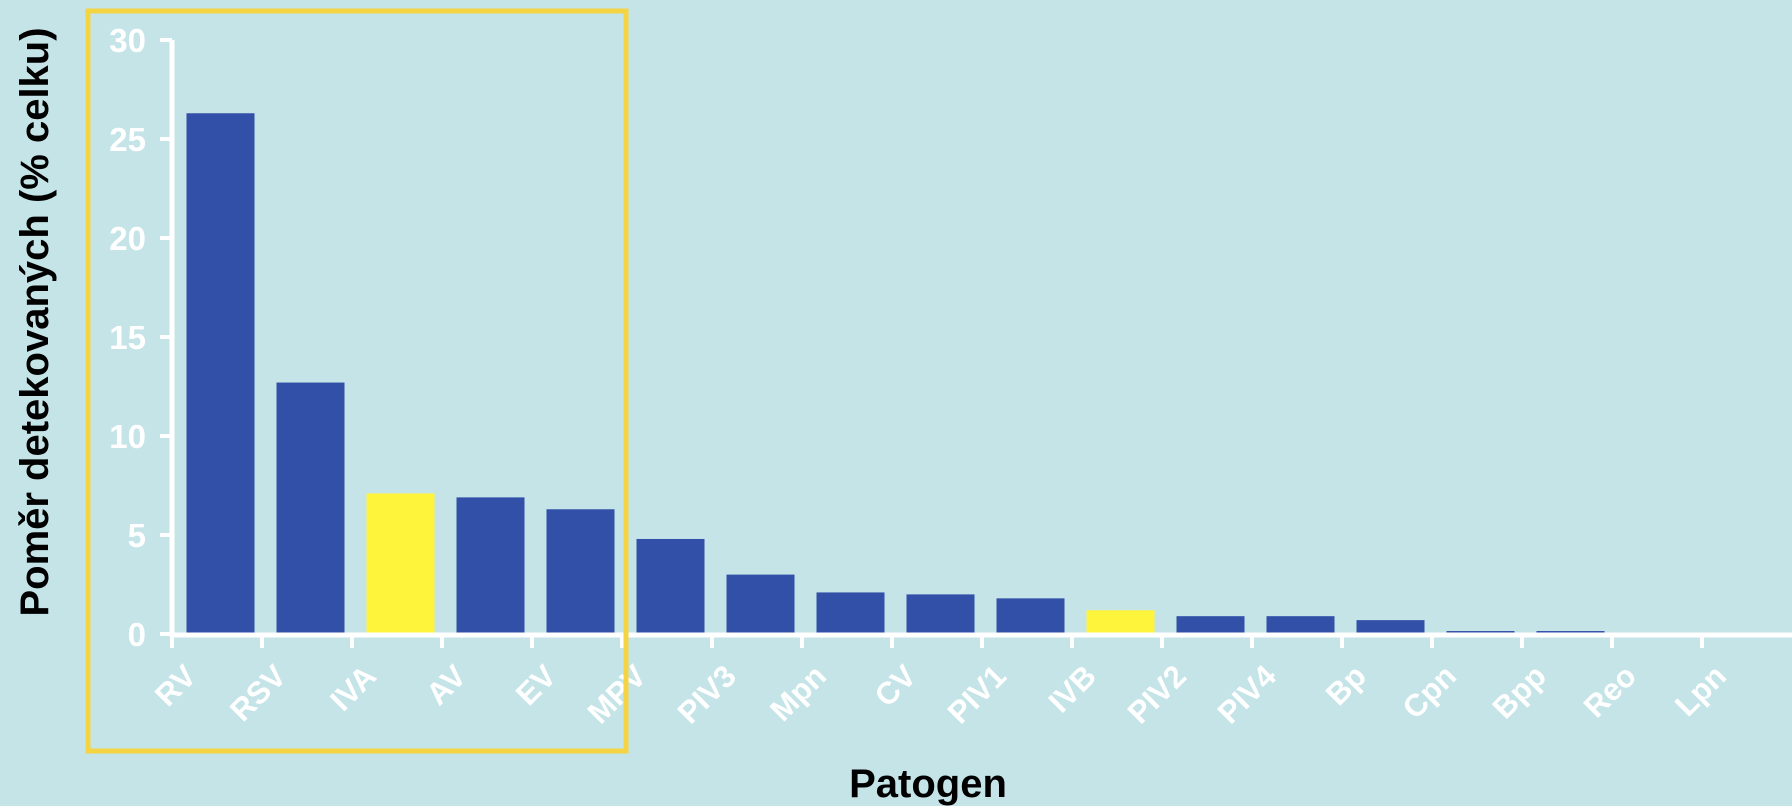 This screenshot has height=806, width=1792. Describe the element at coordinates (536, 685) in the screenshot. I see `x-tick-label-ev: EV` at that location.